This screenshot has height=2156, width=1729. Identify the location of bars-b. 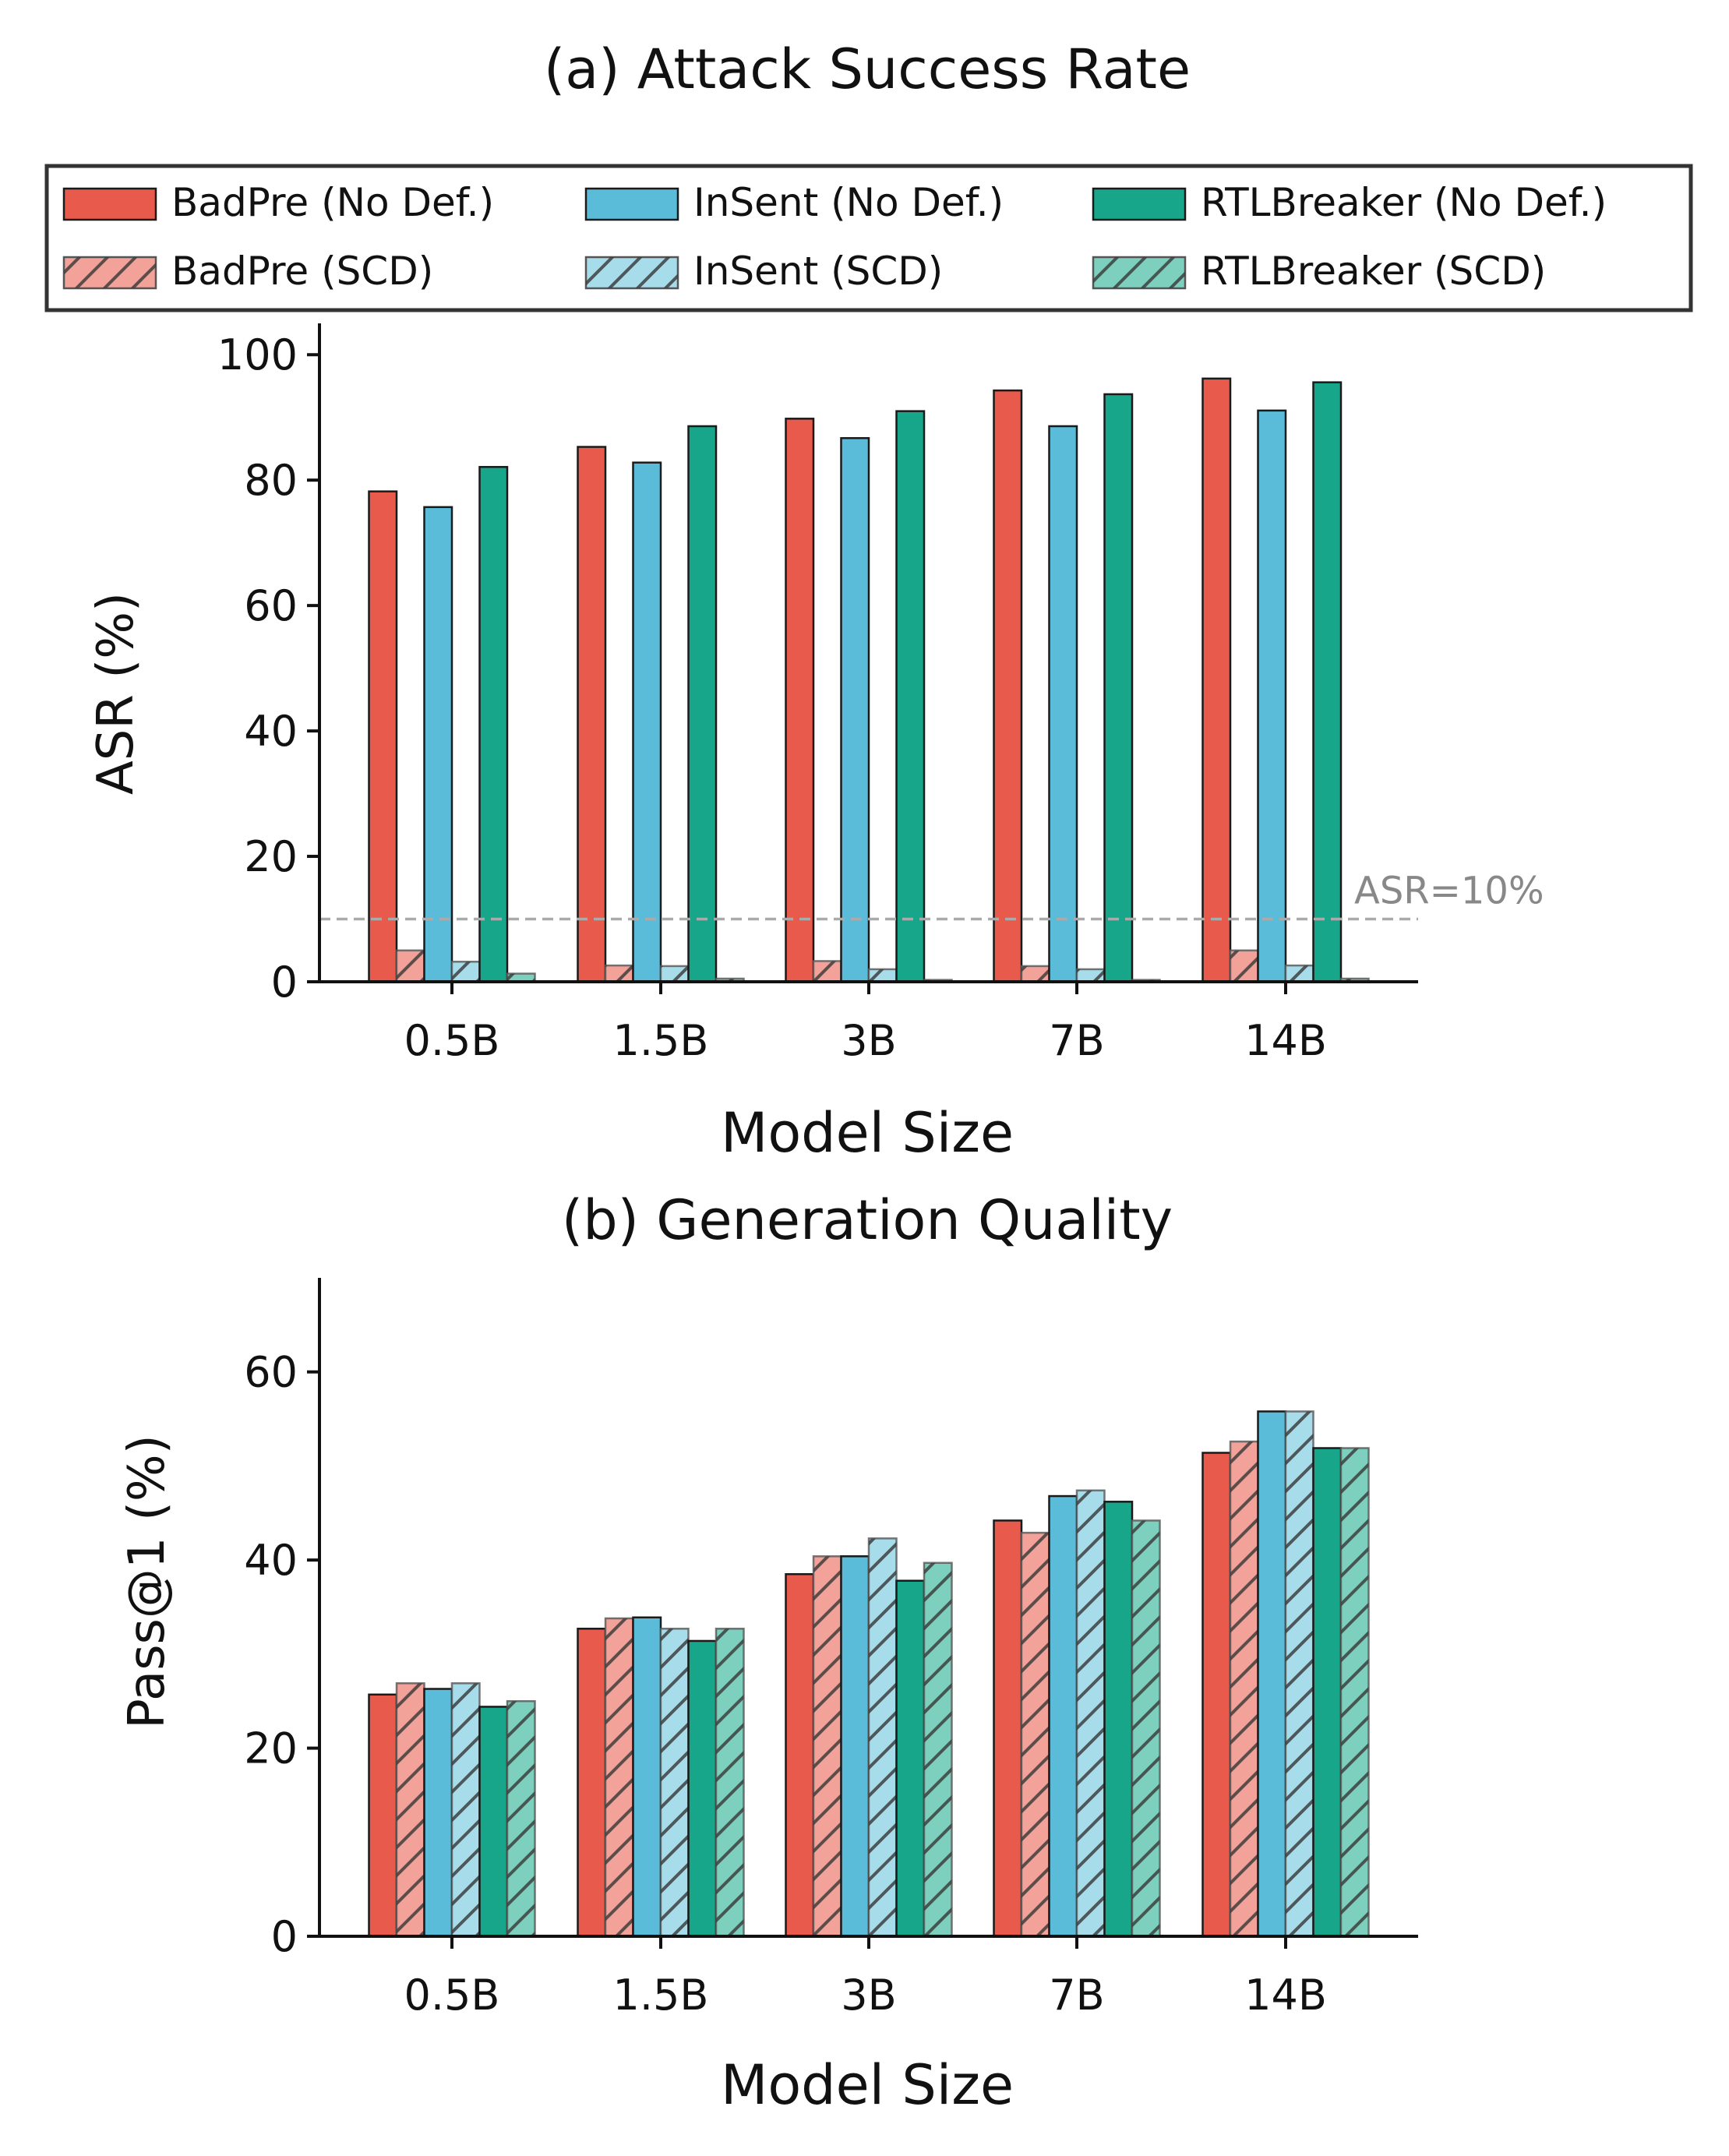
(869, 1674).